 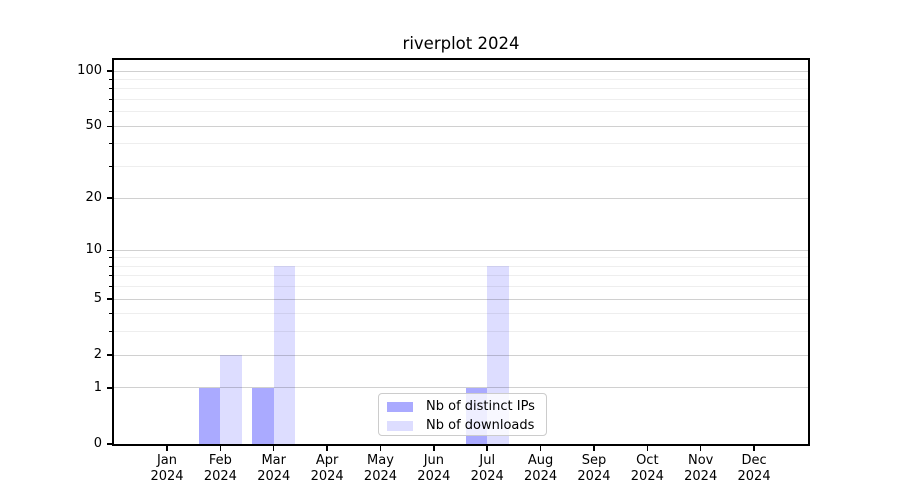 I want to click on legend-item-downloads: Nb of downloads, so click(x=462, y=426).